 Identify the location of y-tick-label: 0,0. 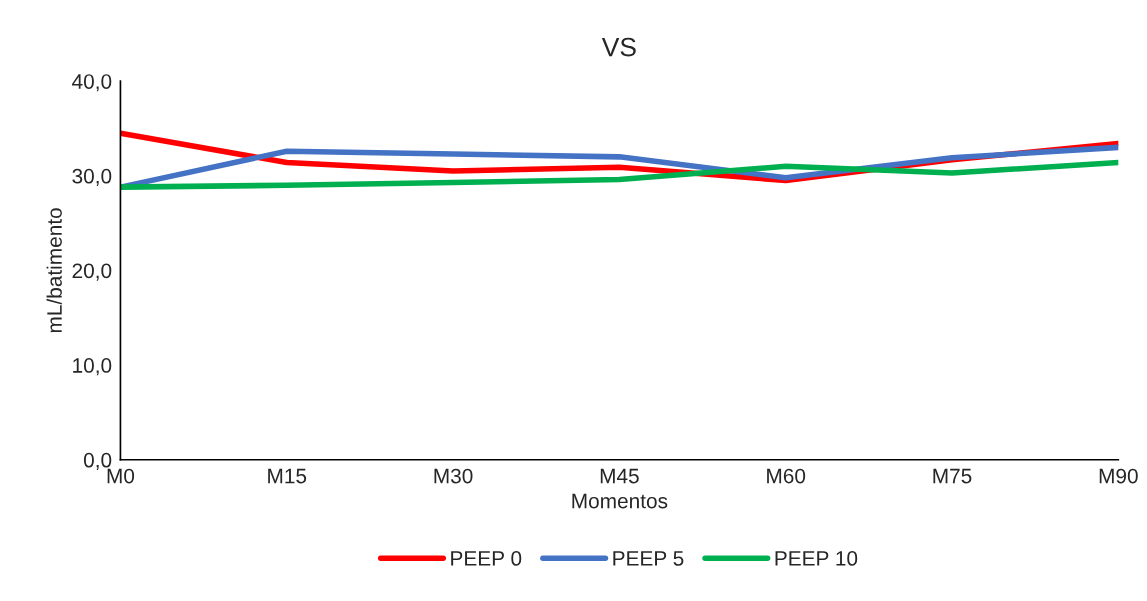
(97, 461).